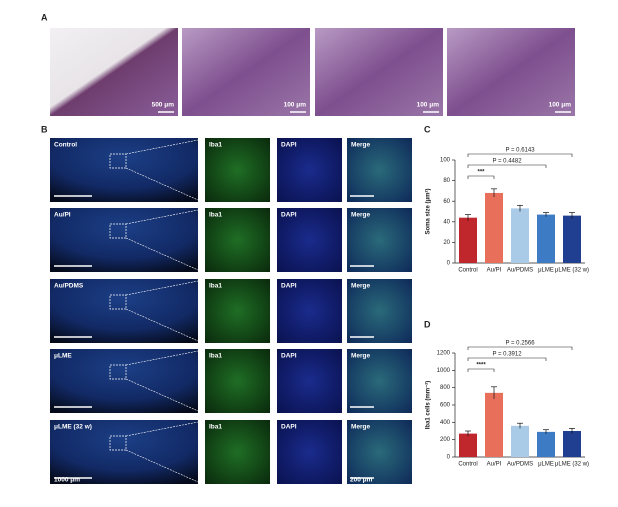 Image resolution: width=618 pixels, height=507 pixels. I want to click on row-label: μLME (32 w), so click(73, 427).